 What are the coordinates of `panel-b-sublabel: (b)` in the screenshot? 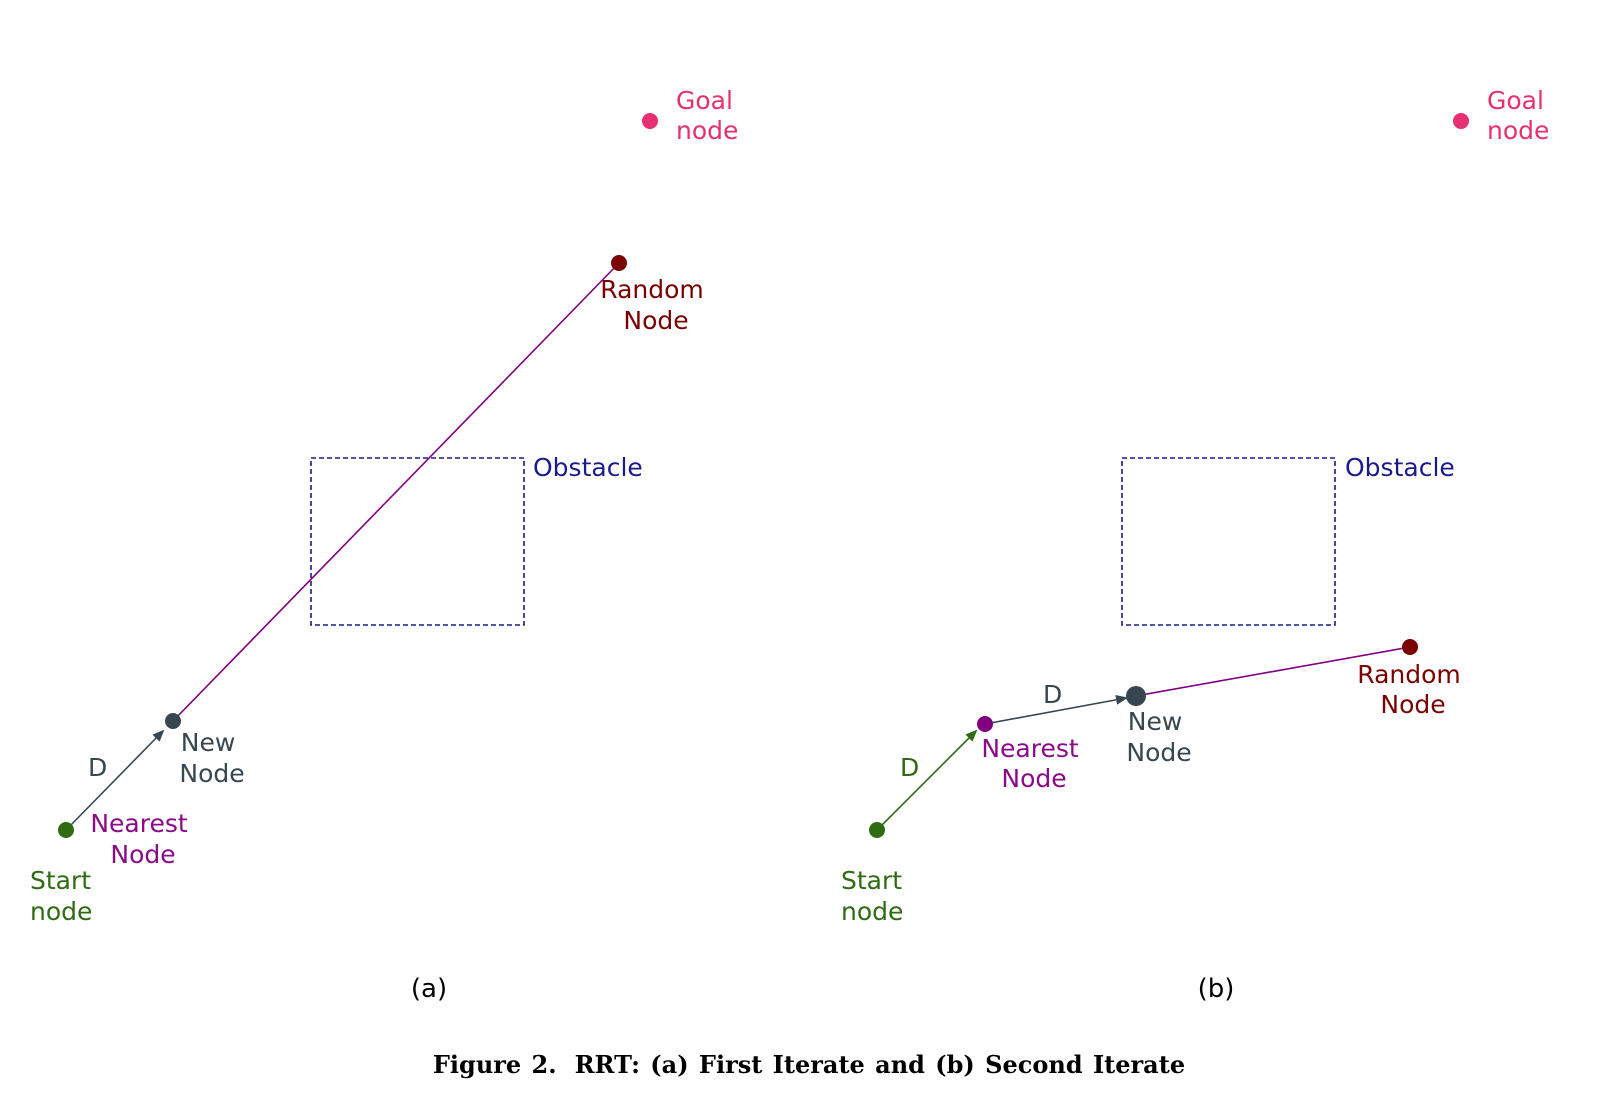 It's located at (1216, 989).